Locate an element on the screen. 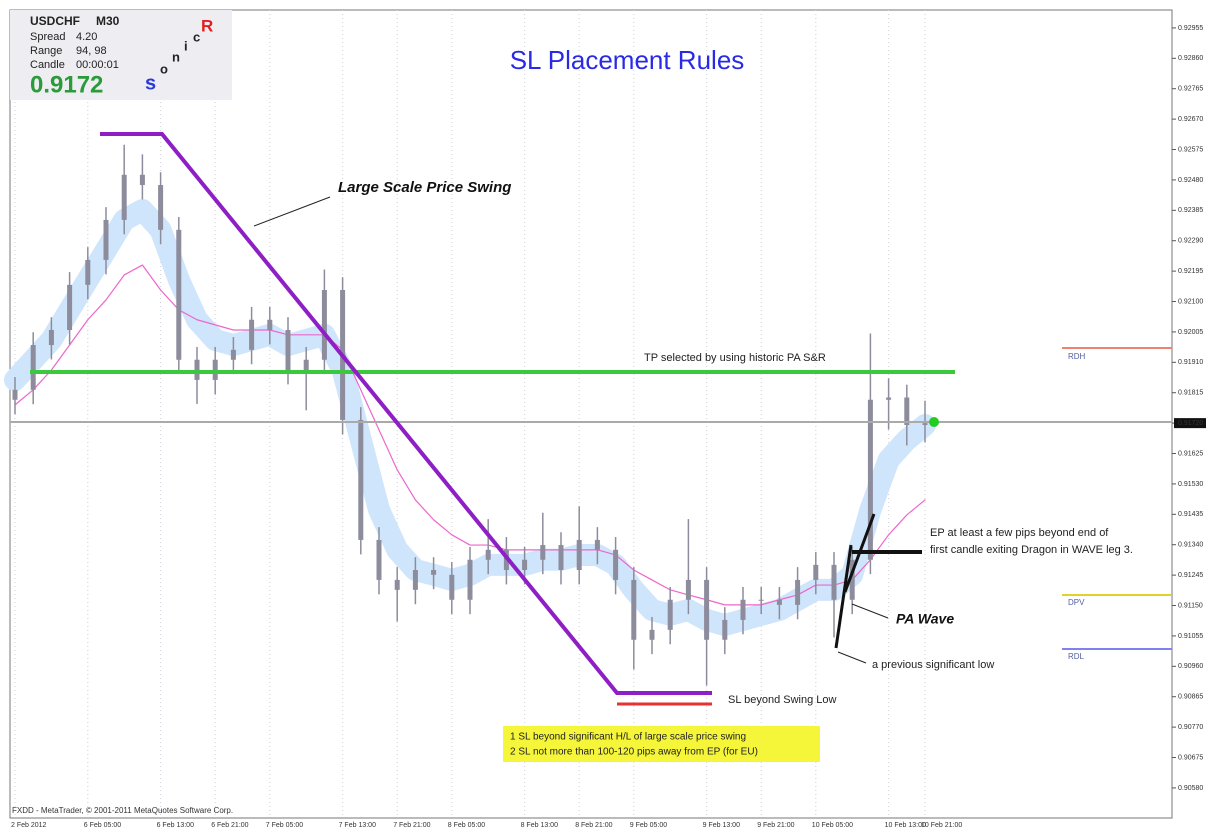  y-tick-label: 0.91340 is located at coordinates (1190, 545).